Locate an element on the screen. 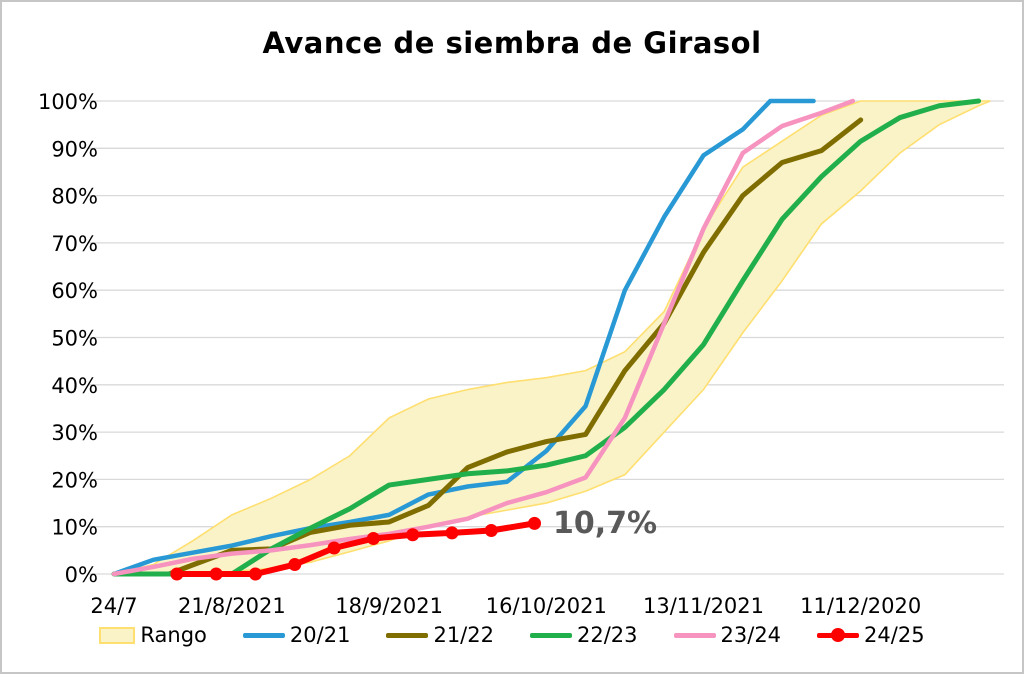  legend-item-20-21: 20/21 is located at coordinates (296, 635).